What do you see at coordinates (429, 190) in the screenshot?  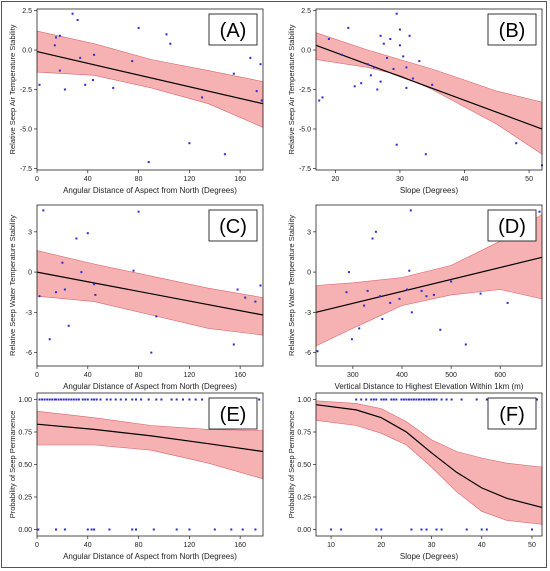 I see `x-axis-label: Slope (Degrees)` at bounding box center [429, 190].